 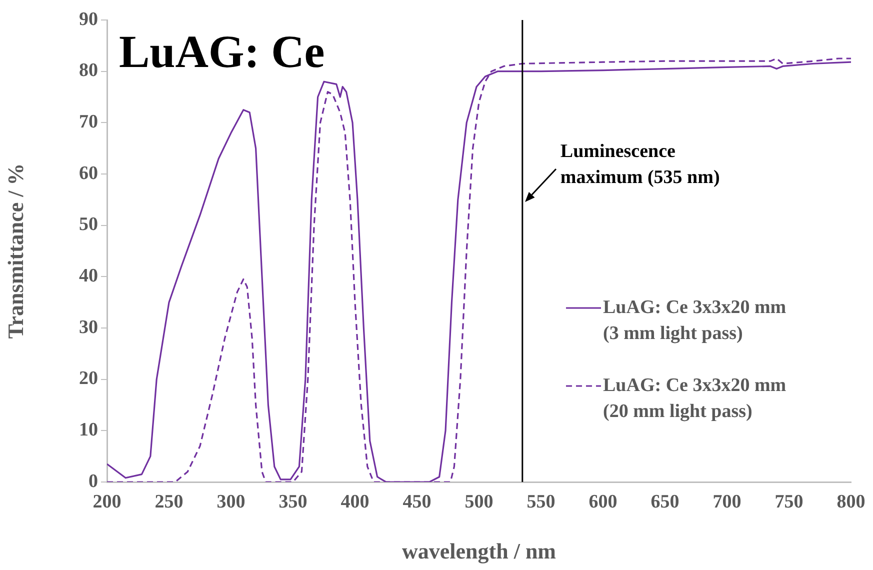 What do you see at coordinates (88, 225) in the screenshot?
I see `y-tick-label: 50` at bounding box center [88, 225].